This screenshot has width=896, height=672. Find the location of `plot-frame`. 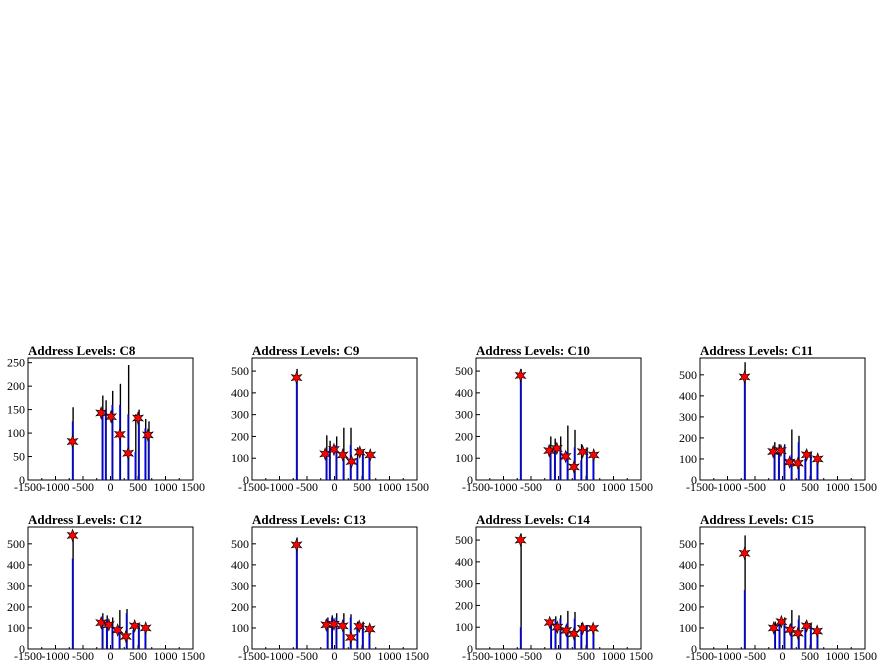

plot-frame is located at coordinates (782, 588).